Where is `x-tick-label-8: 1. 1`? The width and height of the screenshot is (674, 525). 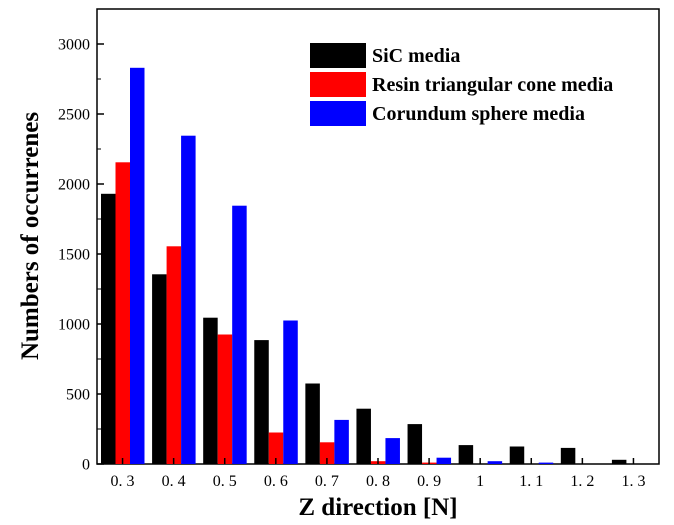 x-tick-label-8: 1. 1 is located at coordinates (531, 481).